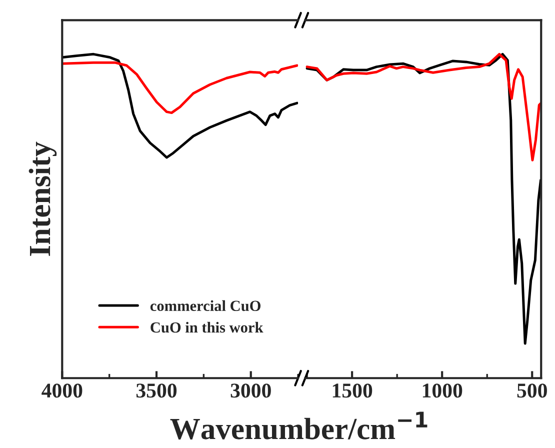  Describe the element at coordinates (299, 426) in the screenshot. I see `x-axis-title: Wavenumber/cm$^{−1}$` at that location.